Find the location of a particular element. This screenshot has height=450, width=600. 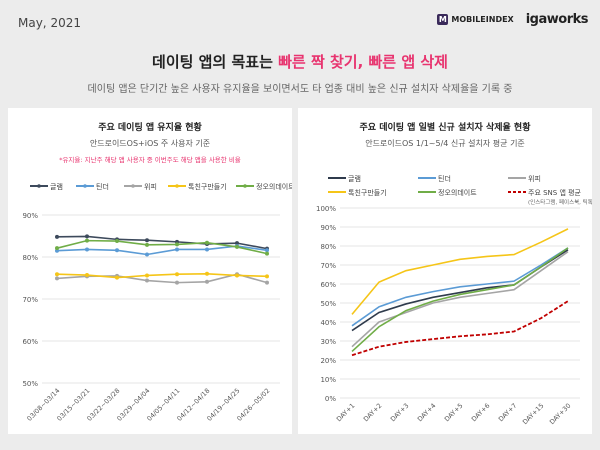

y-tick-label: 40% is located at coordinates (328, 323).